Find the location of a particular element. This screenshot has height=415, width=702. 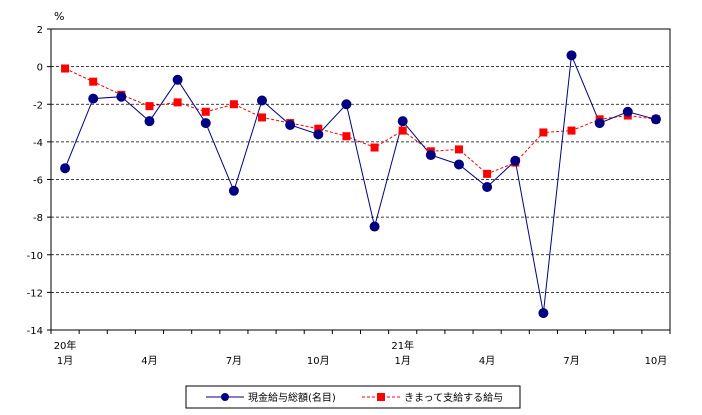

y-tick-label: -8 is located at coordinates (38, 218).